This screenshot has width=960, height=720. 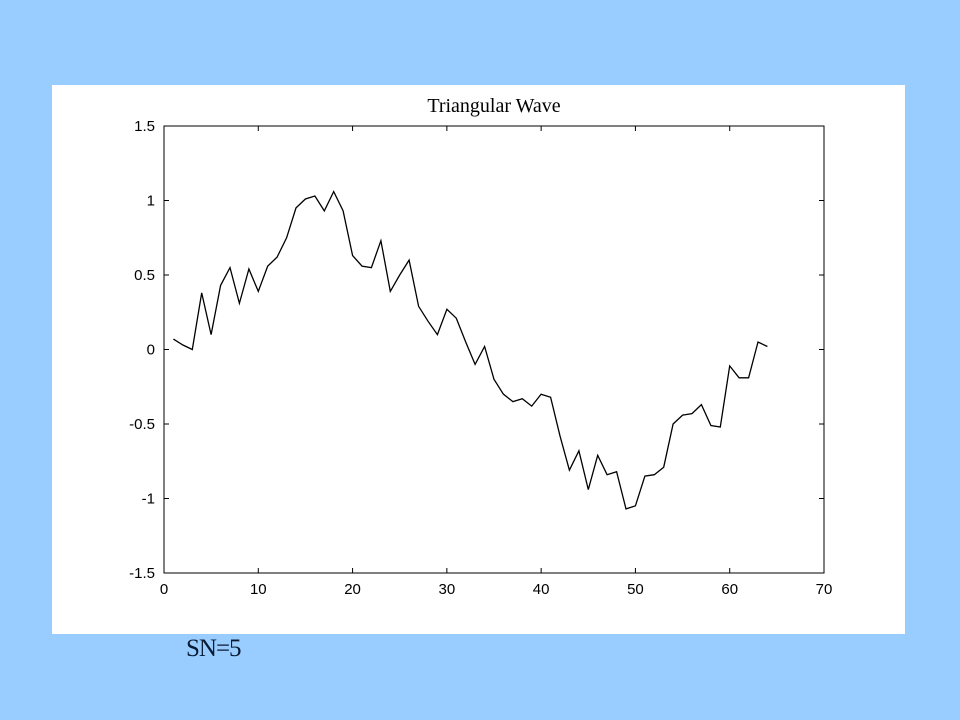 What do you see at coordinates (148, 499) in the screenshot?
I see `y-tick-label: -1` at bounding box center [148, 499].